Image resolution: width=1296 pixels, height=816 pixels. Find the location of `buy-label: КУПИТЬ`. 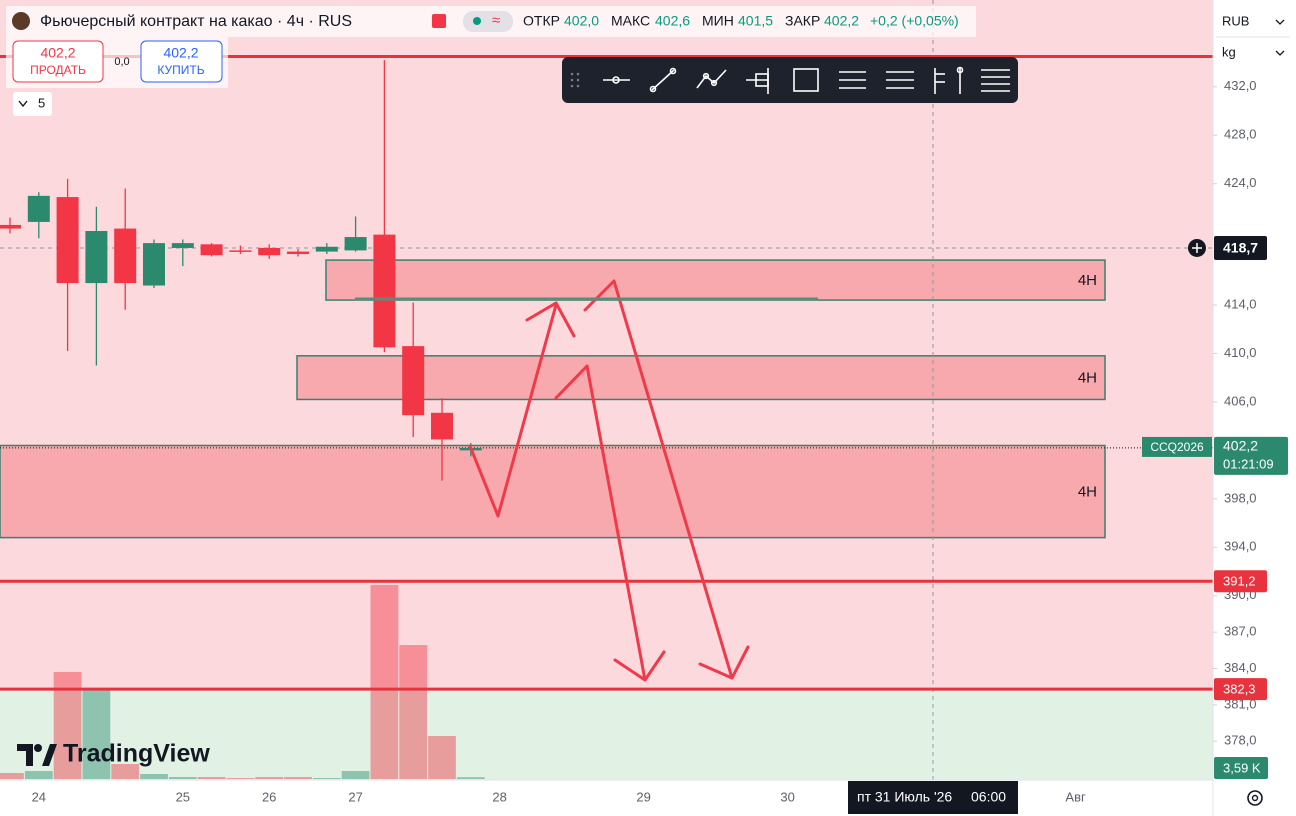

buy-label: КУПИТЬ is located at coordinates (180, 70).